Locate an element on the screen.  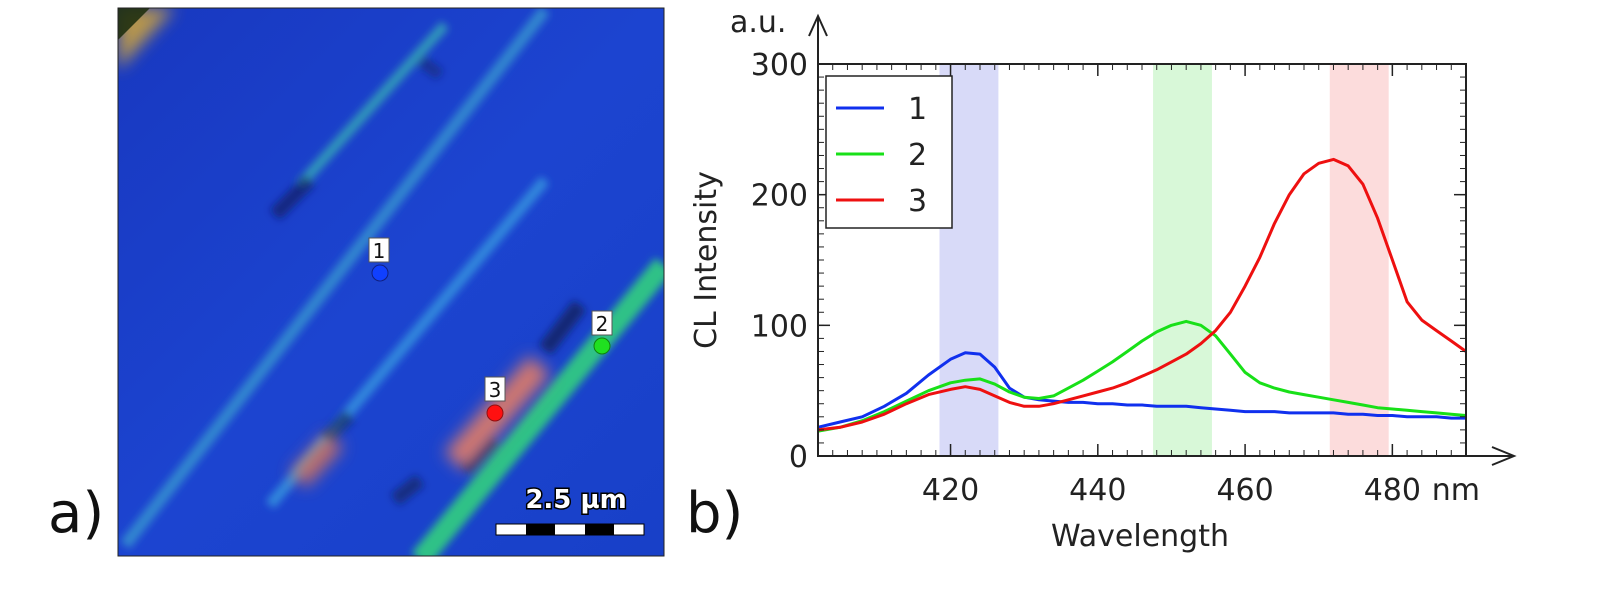
marker-3-dot is located at coordinates (495, 413).